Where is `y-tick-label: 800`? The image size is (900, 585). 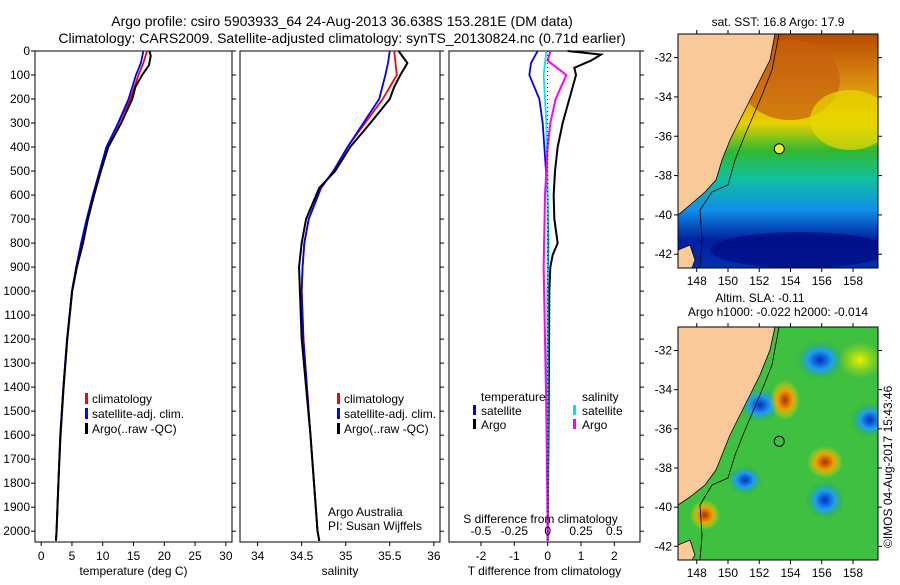 y-tick-label: 800 is located at coordinates (20, 243).